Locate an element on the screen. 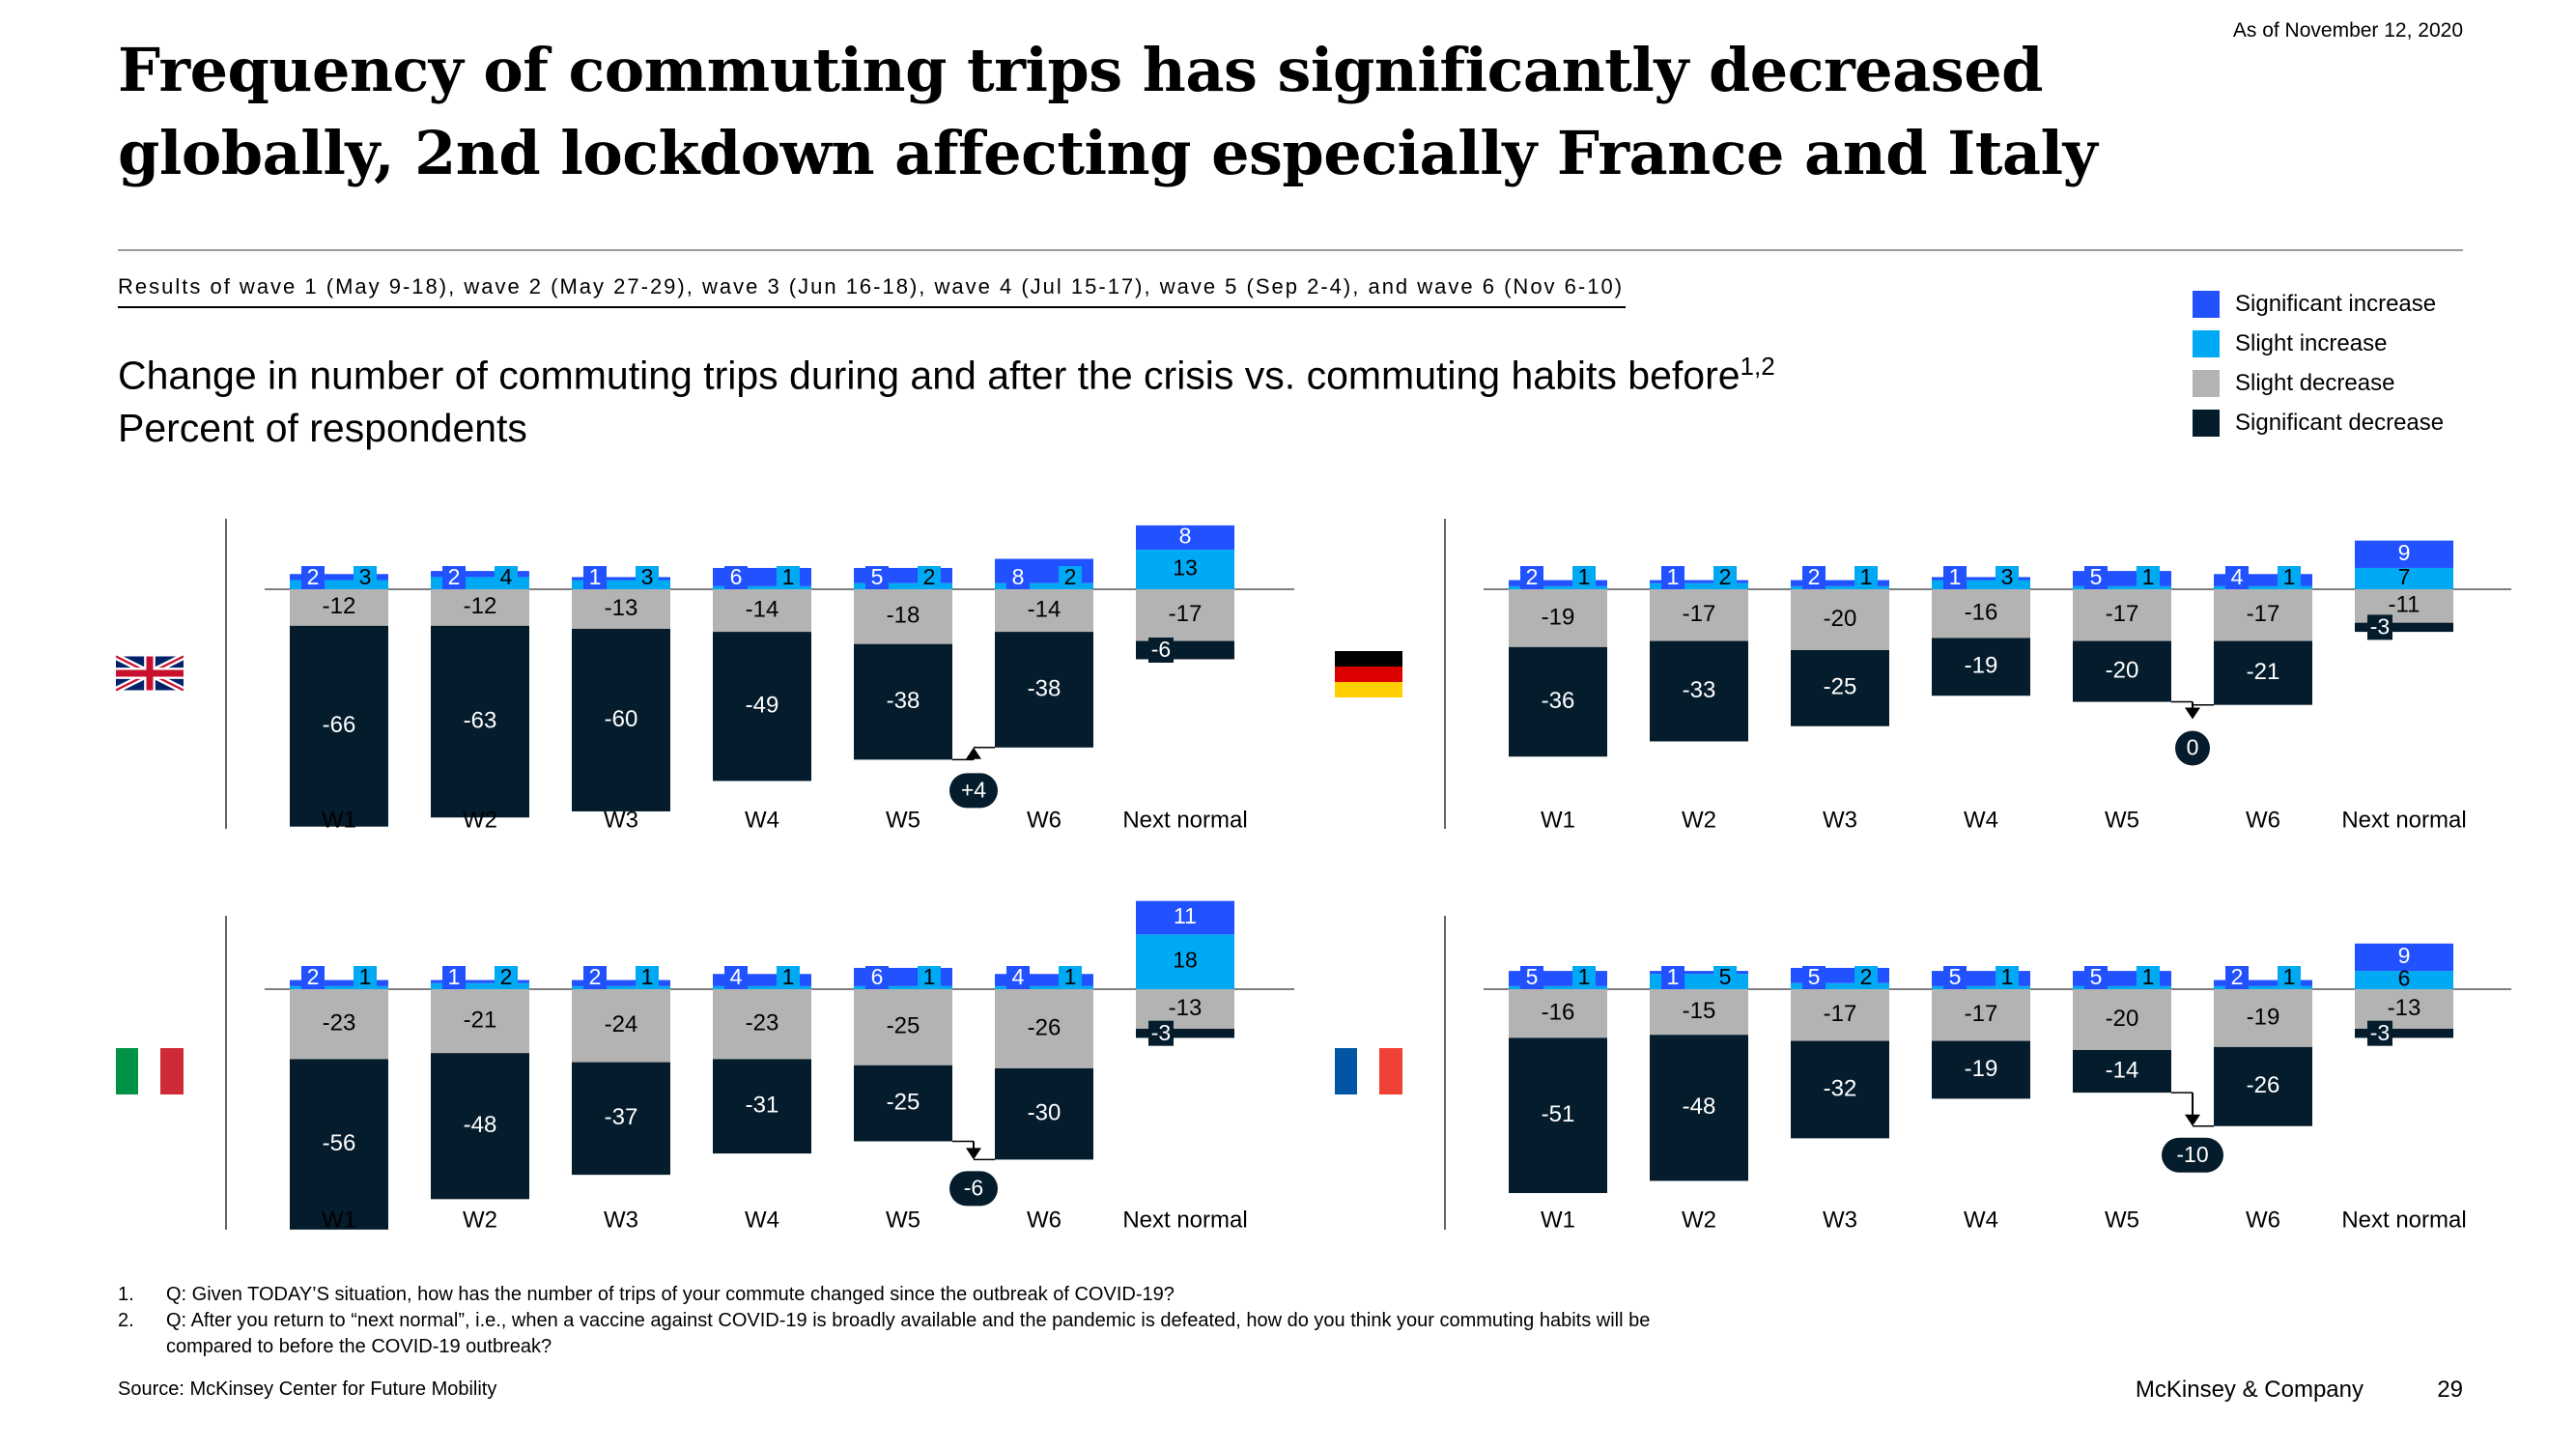 This screenshot has width=2576, height=1449. change-label-united-kingdom: +4 is located at coordinates (973, 789).